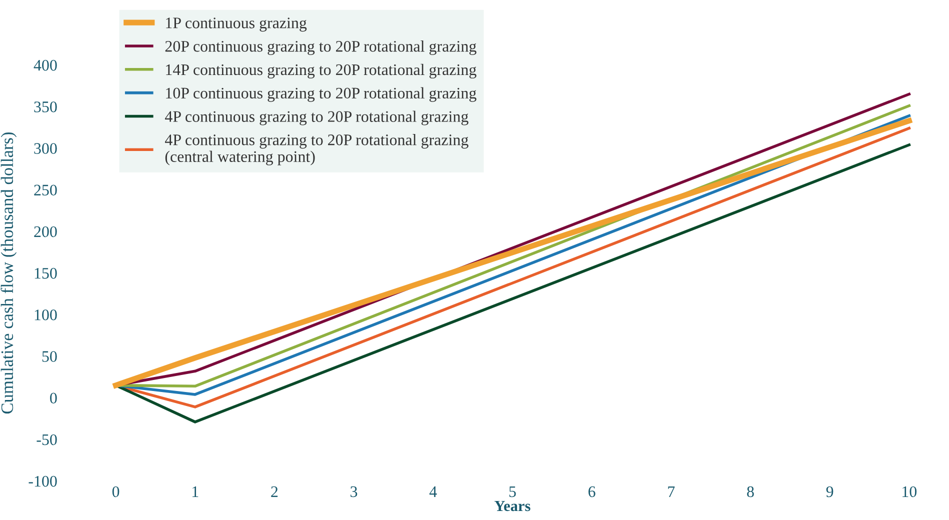 Image resolution: width=949 pixels, height=520 pixels. Describe the element at coordinates (316, 118) in the screenshot. I see `legend-label: 4P continuous grazing to 20P rotational grazing` at that location.